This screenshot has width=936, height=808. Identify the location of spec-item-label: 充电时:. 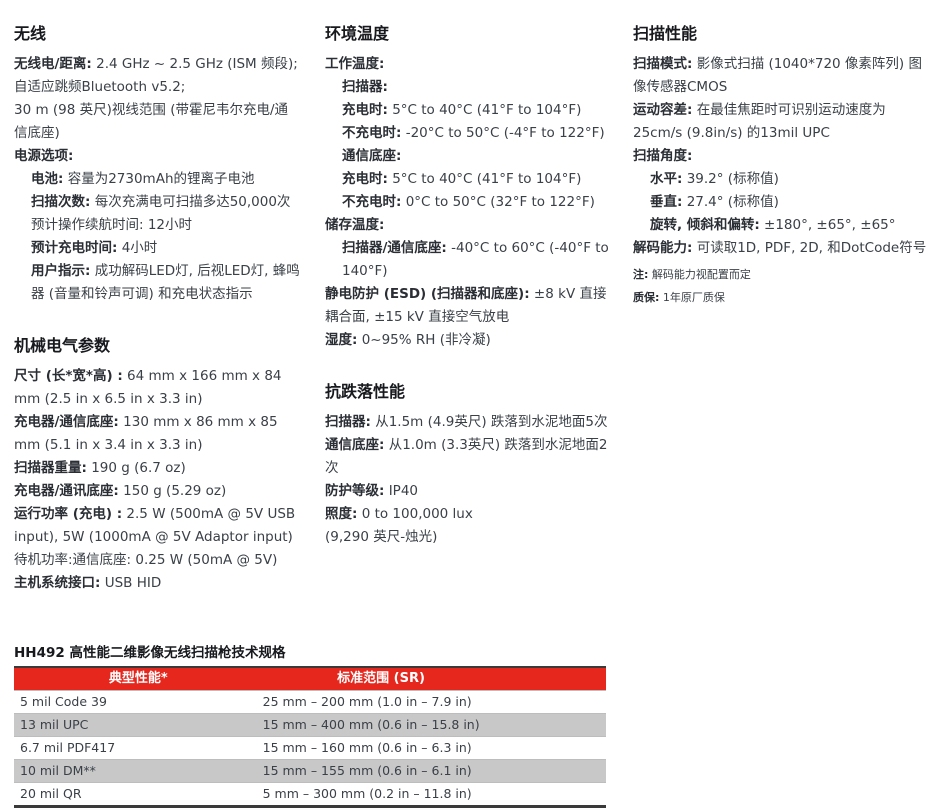
(365, 110).